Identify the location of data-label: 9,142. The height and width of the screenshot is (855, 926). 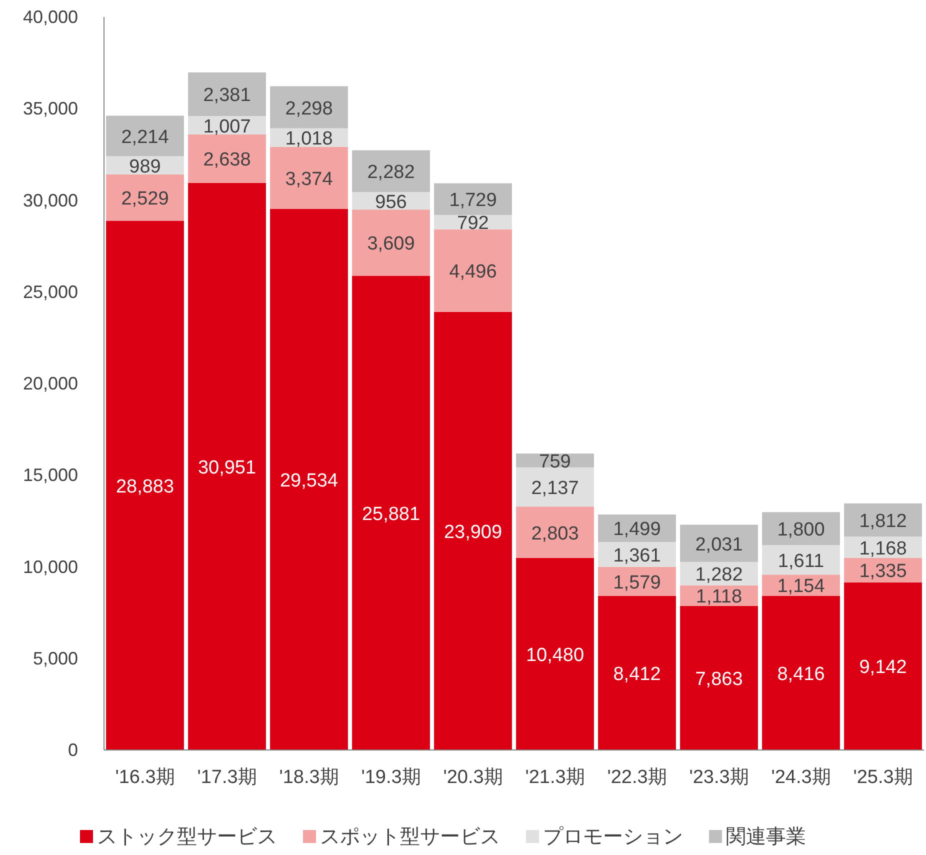
(883, 667).